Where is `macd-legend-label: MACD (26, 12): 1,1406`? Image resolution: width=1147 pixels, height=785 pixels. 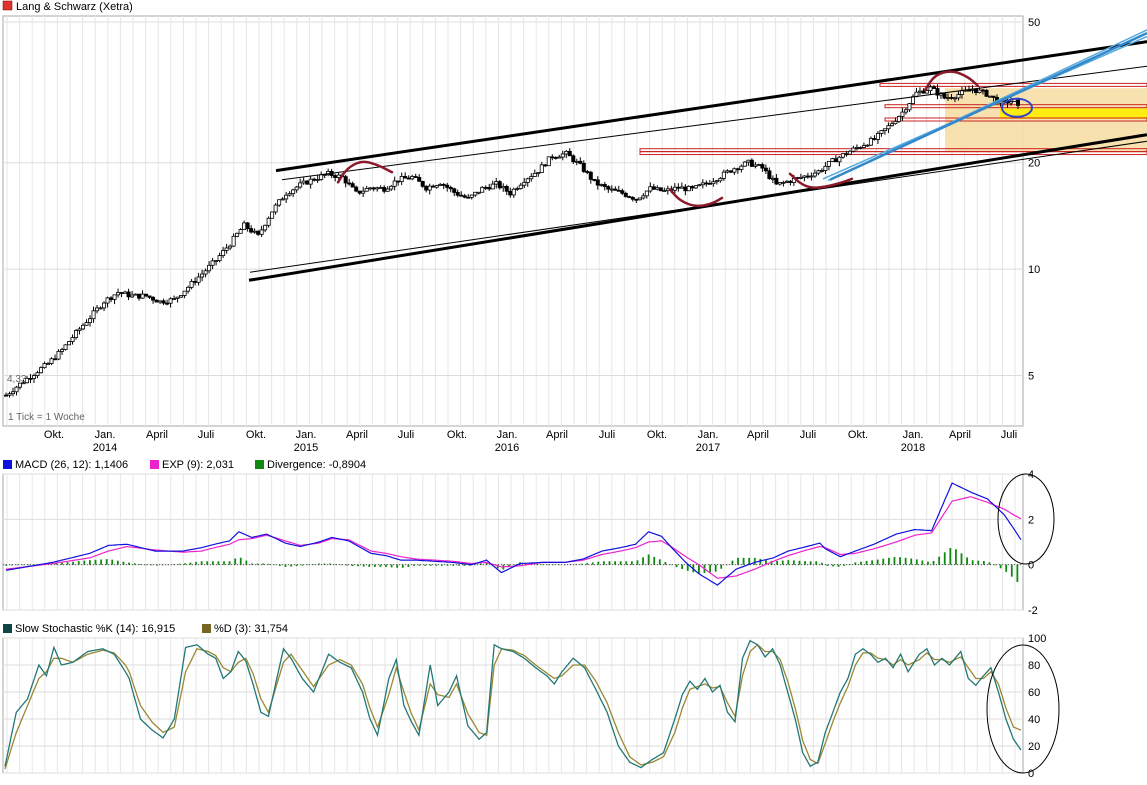 macd-legend-label: MACD (26, 12): 1,1406 is located at coordinates (71, 465).